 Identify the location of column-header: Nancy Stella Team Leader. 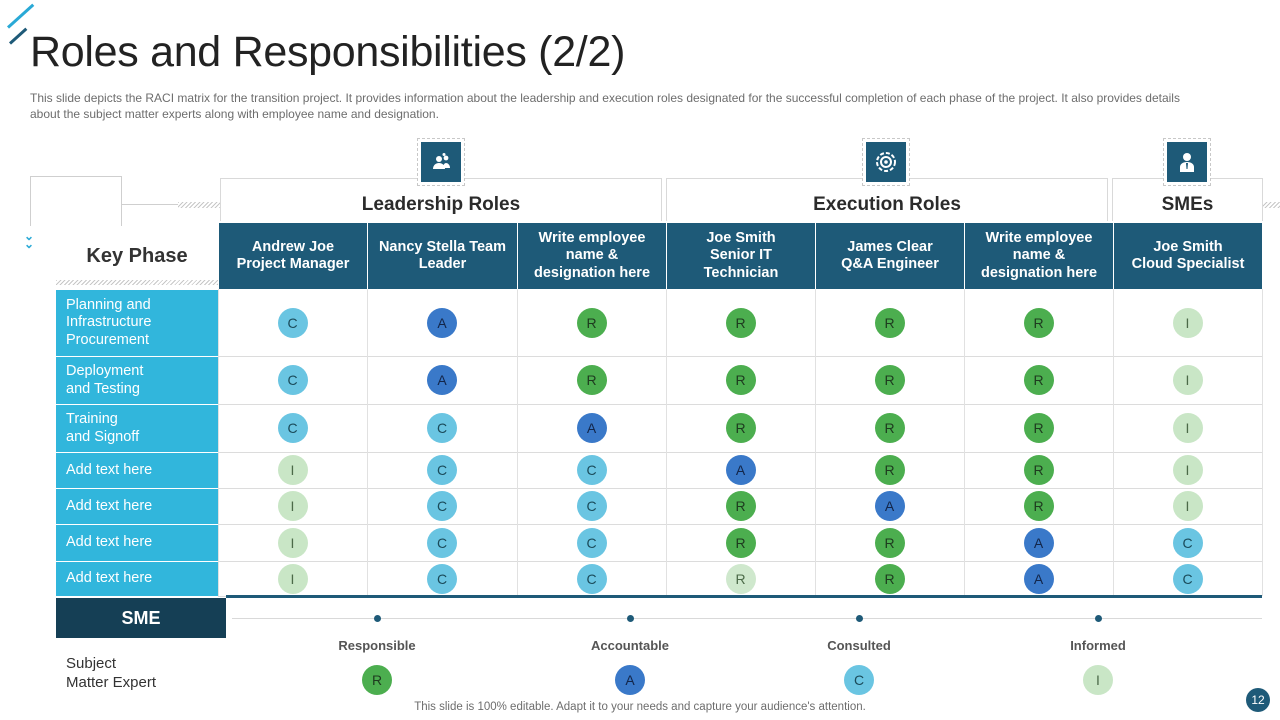
(442, 256).